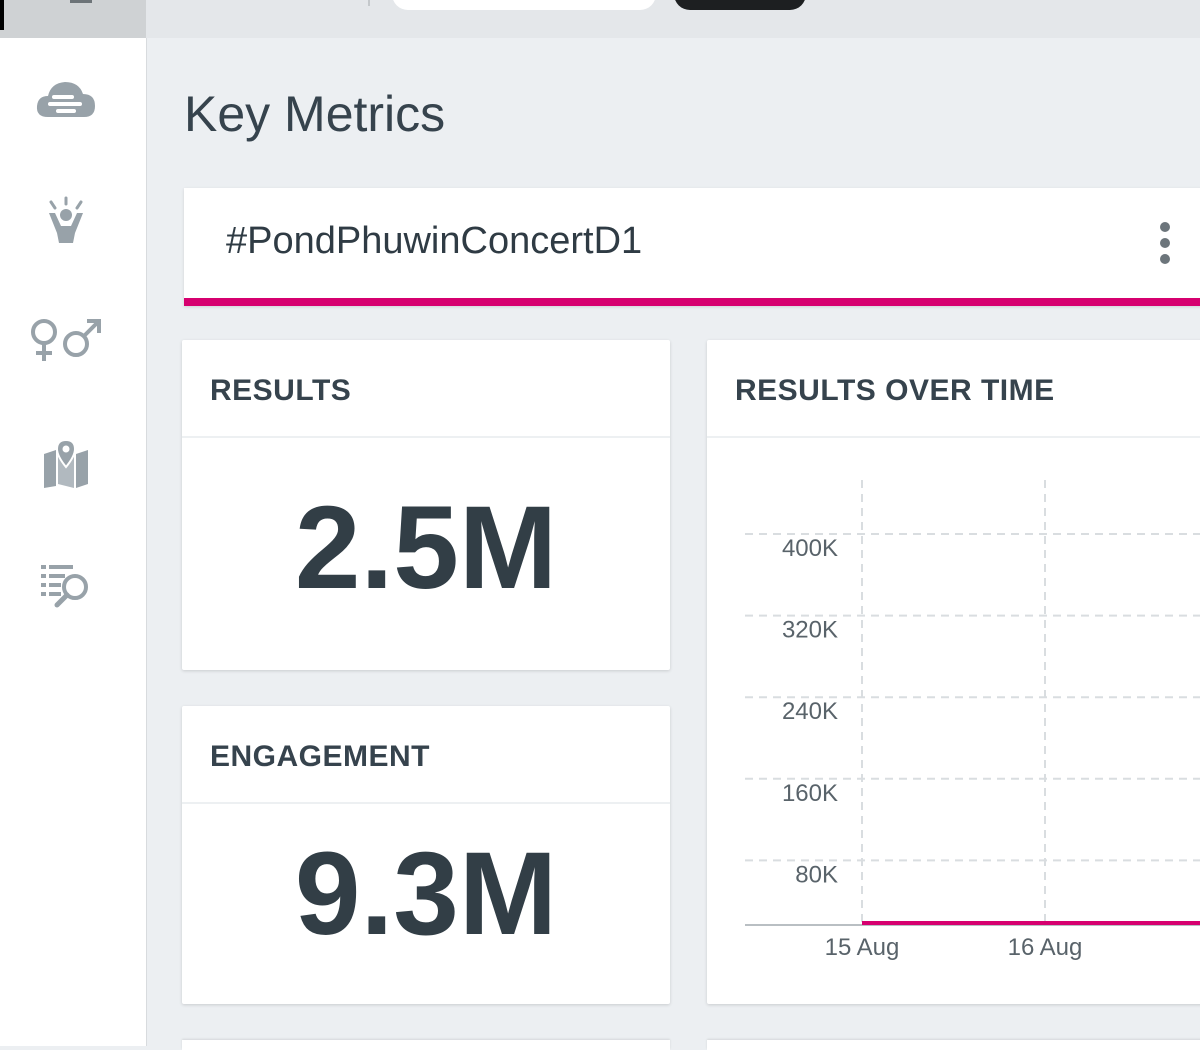 This screenshot has height=1050, width=1200. Describe the element at coordinates (426, 1045) in the screenshot. I see `next-card-left` at that location.